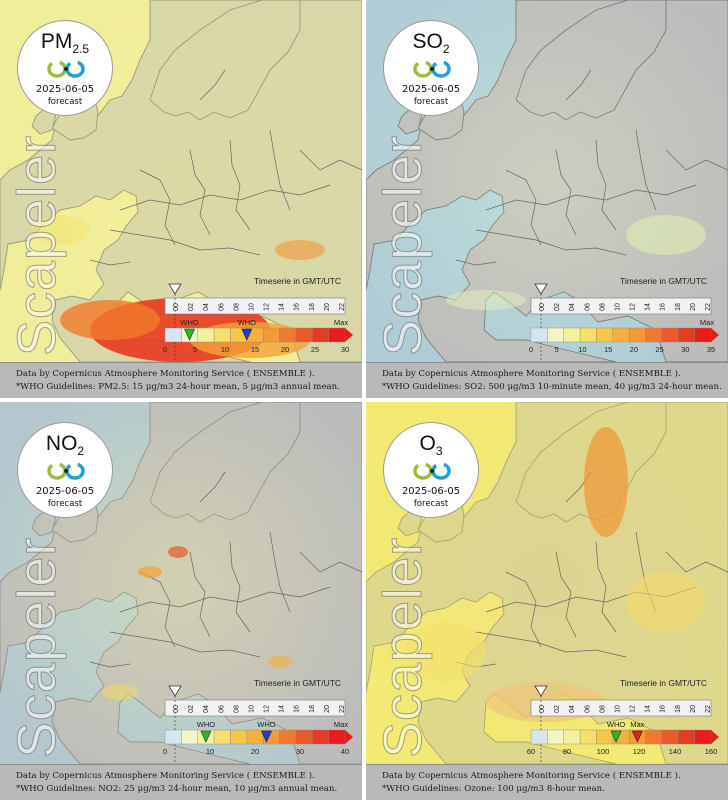  I want to click on pollutant-badge: SO2 2025-06-05 forecast, so click(431, 68).